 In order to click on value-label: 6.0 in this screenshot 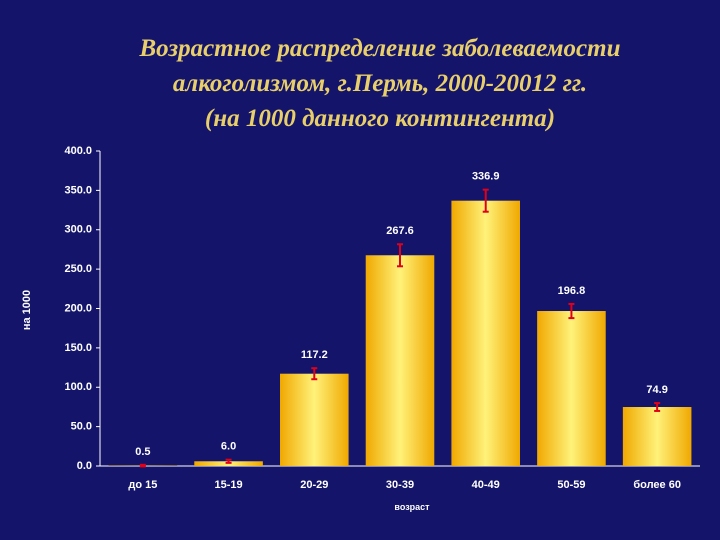, I will do `click(228, 447)`.